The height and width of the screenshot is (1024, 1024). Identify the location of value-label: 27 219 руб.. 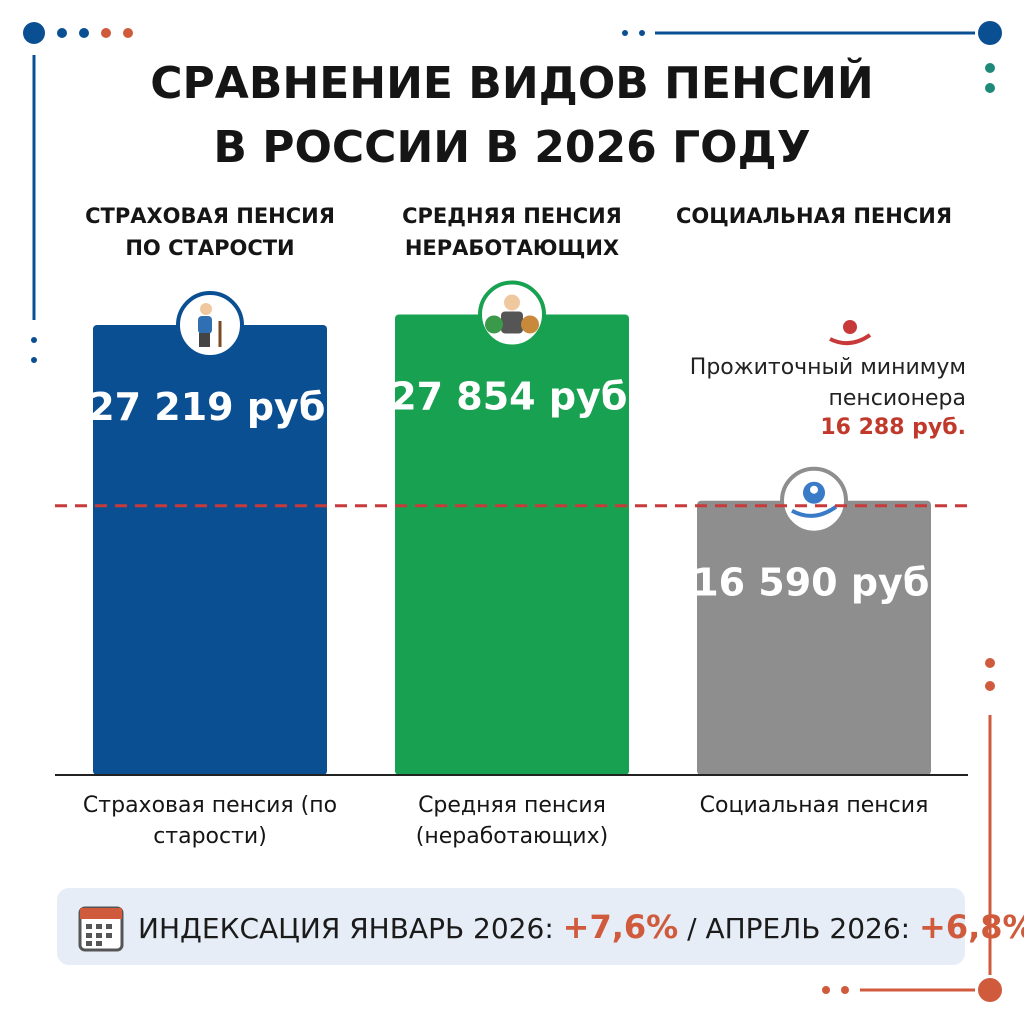
(214, 407).